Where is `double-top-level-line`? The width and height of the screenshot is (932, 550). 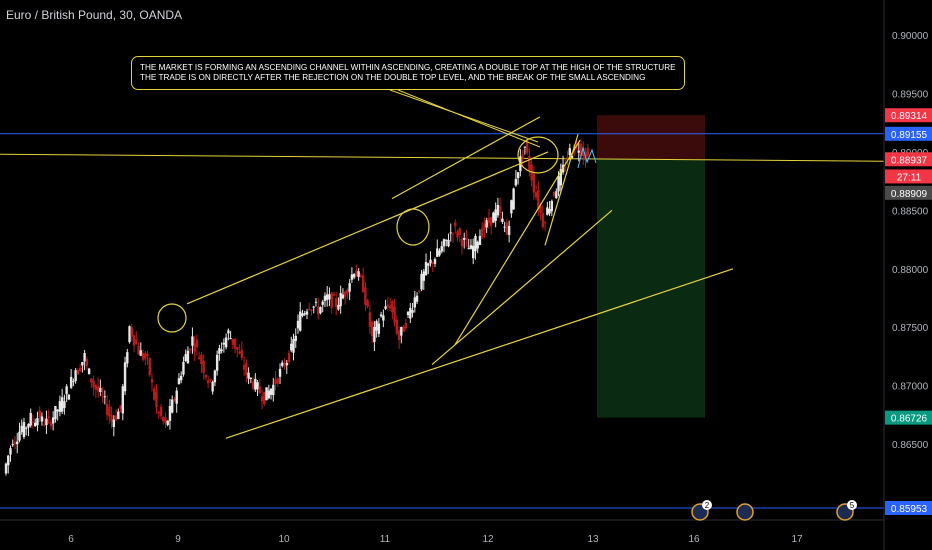 double-top-level-line is located at coordinates (442, 157).